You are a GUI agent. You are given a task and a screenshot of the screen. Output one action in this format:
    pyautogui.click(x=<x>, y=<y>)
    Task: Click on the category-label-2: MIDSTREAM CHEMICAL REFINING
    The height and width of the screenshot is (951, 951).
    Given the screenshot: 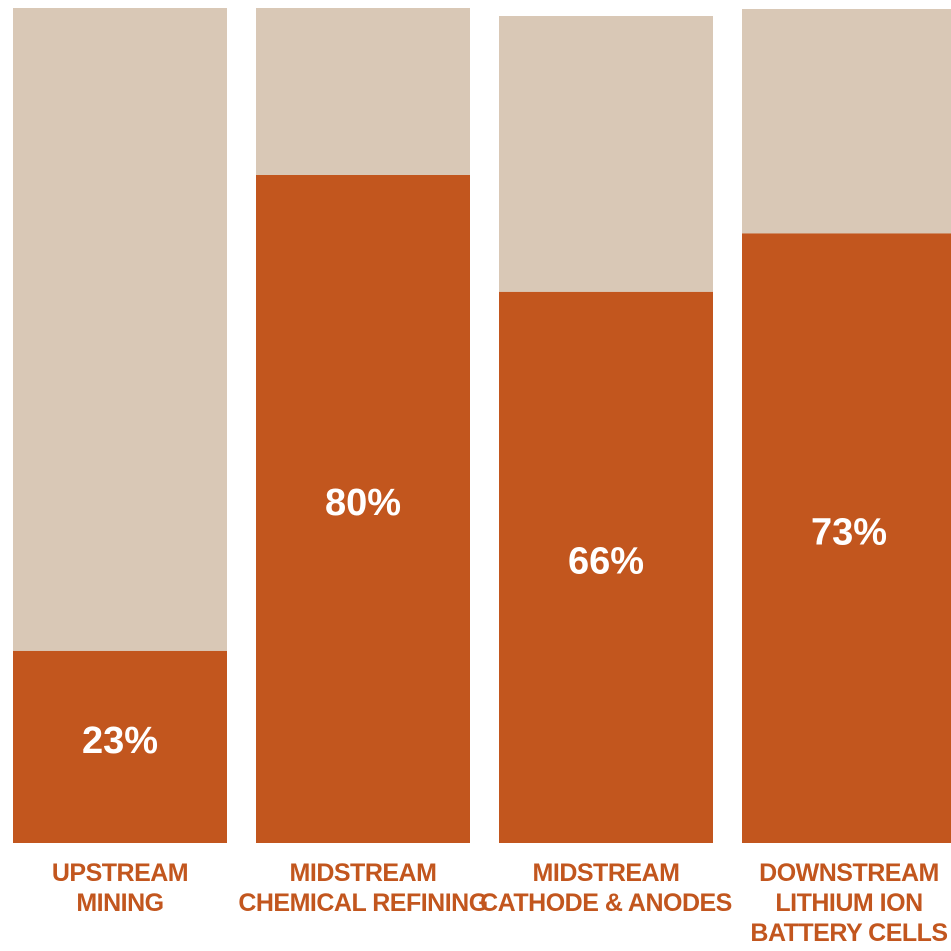 What is the action you would take?
    pyautogui.click(x=362, y=888)
    